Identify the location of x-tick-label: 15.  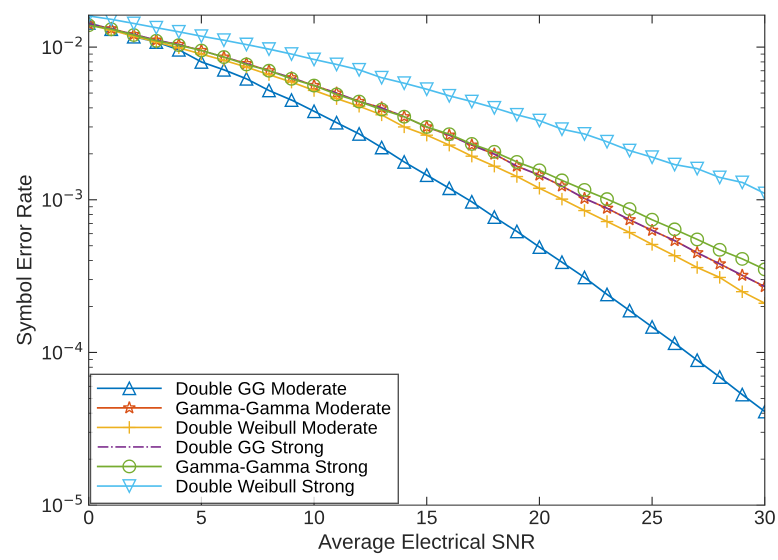
(427, 517).